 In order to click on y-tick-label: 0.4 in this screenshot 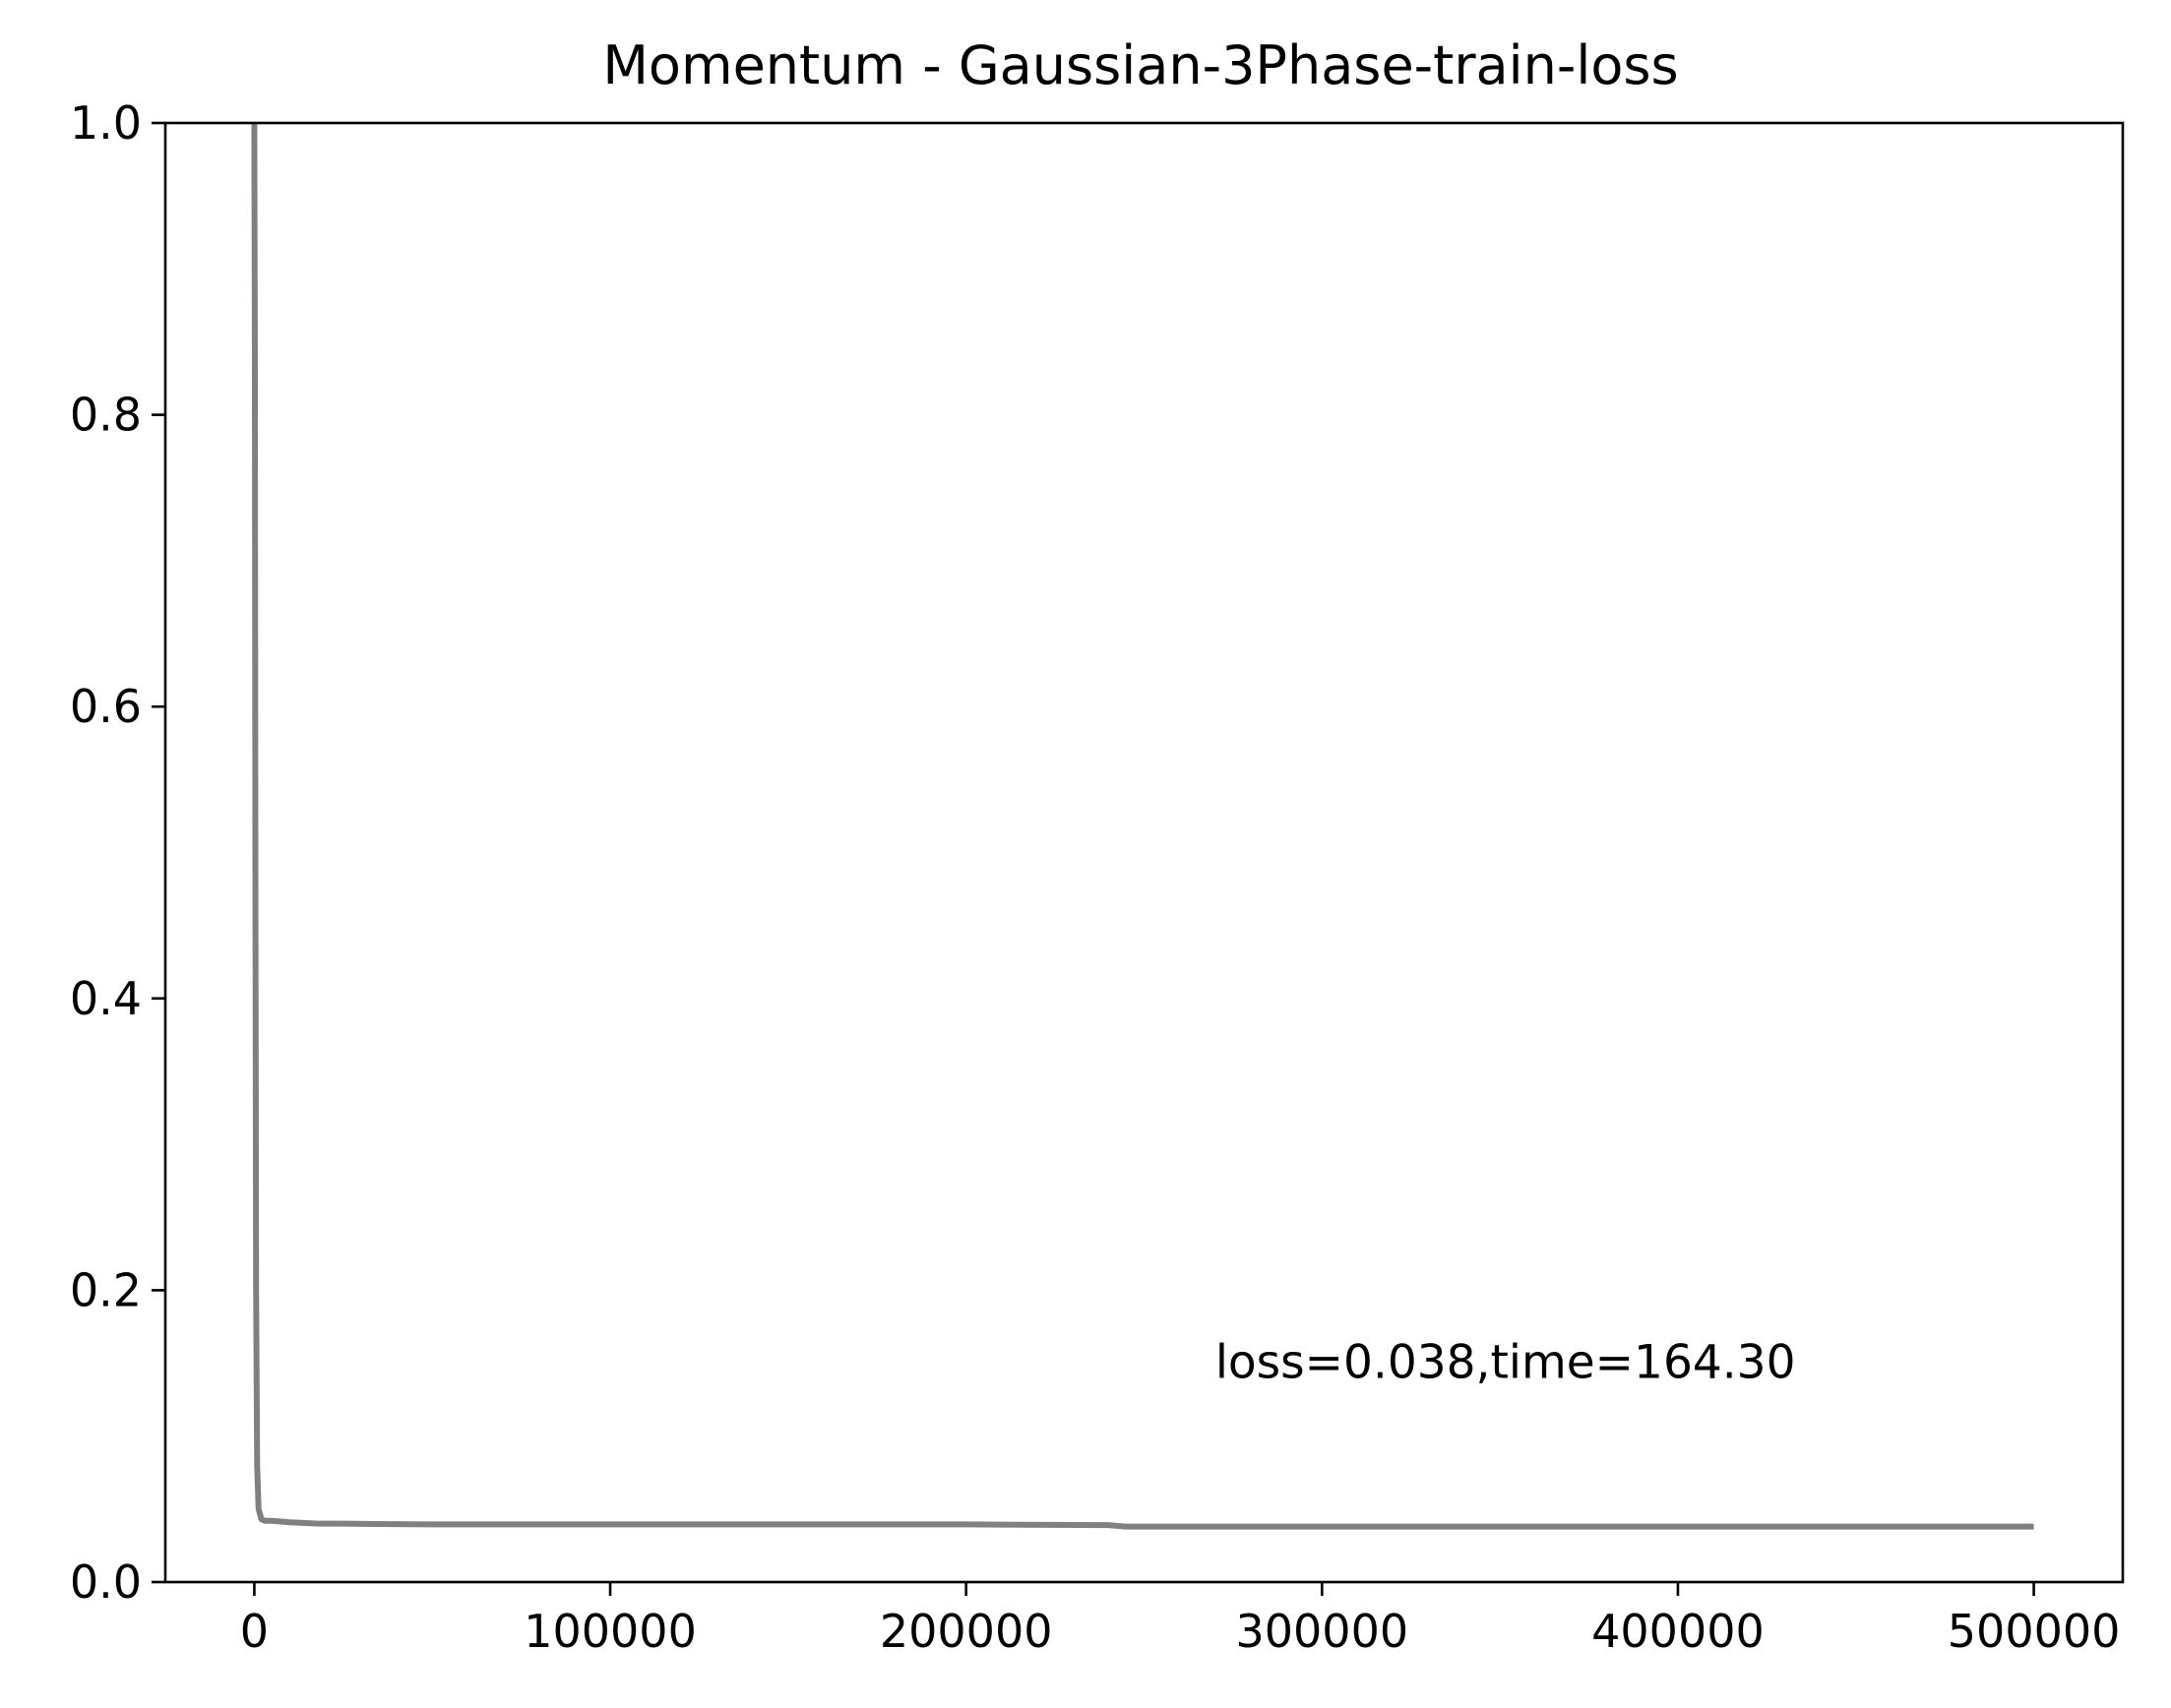, I will do `click(106, 999)`.